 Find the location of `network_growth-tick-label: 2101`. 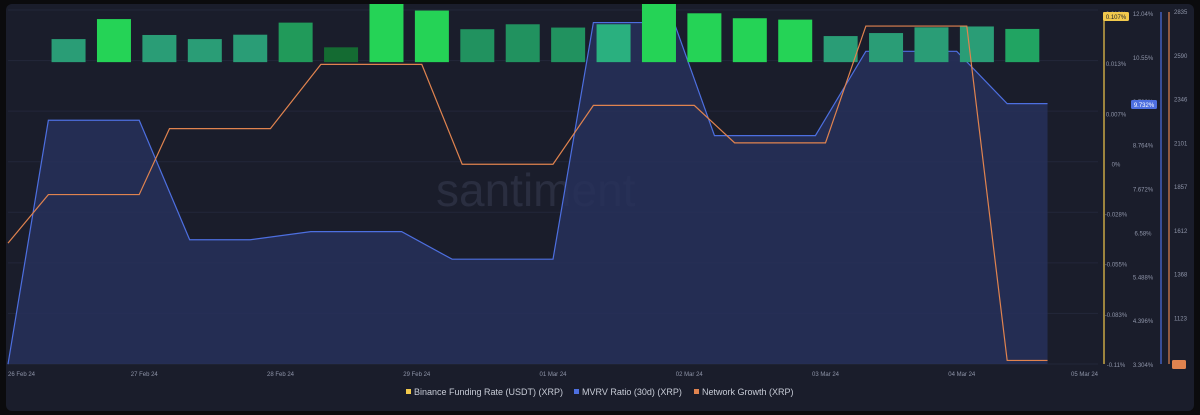

network_growth-tick-label: 2101 is located at coordinates (1181, 144).